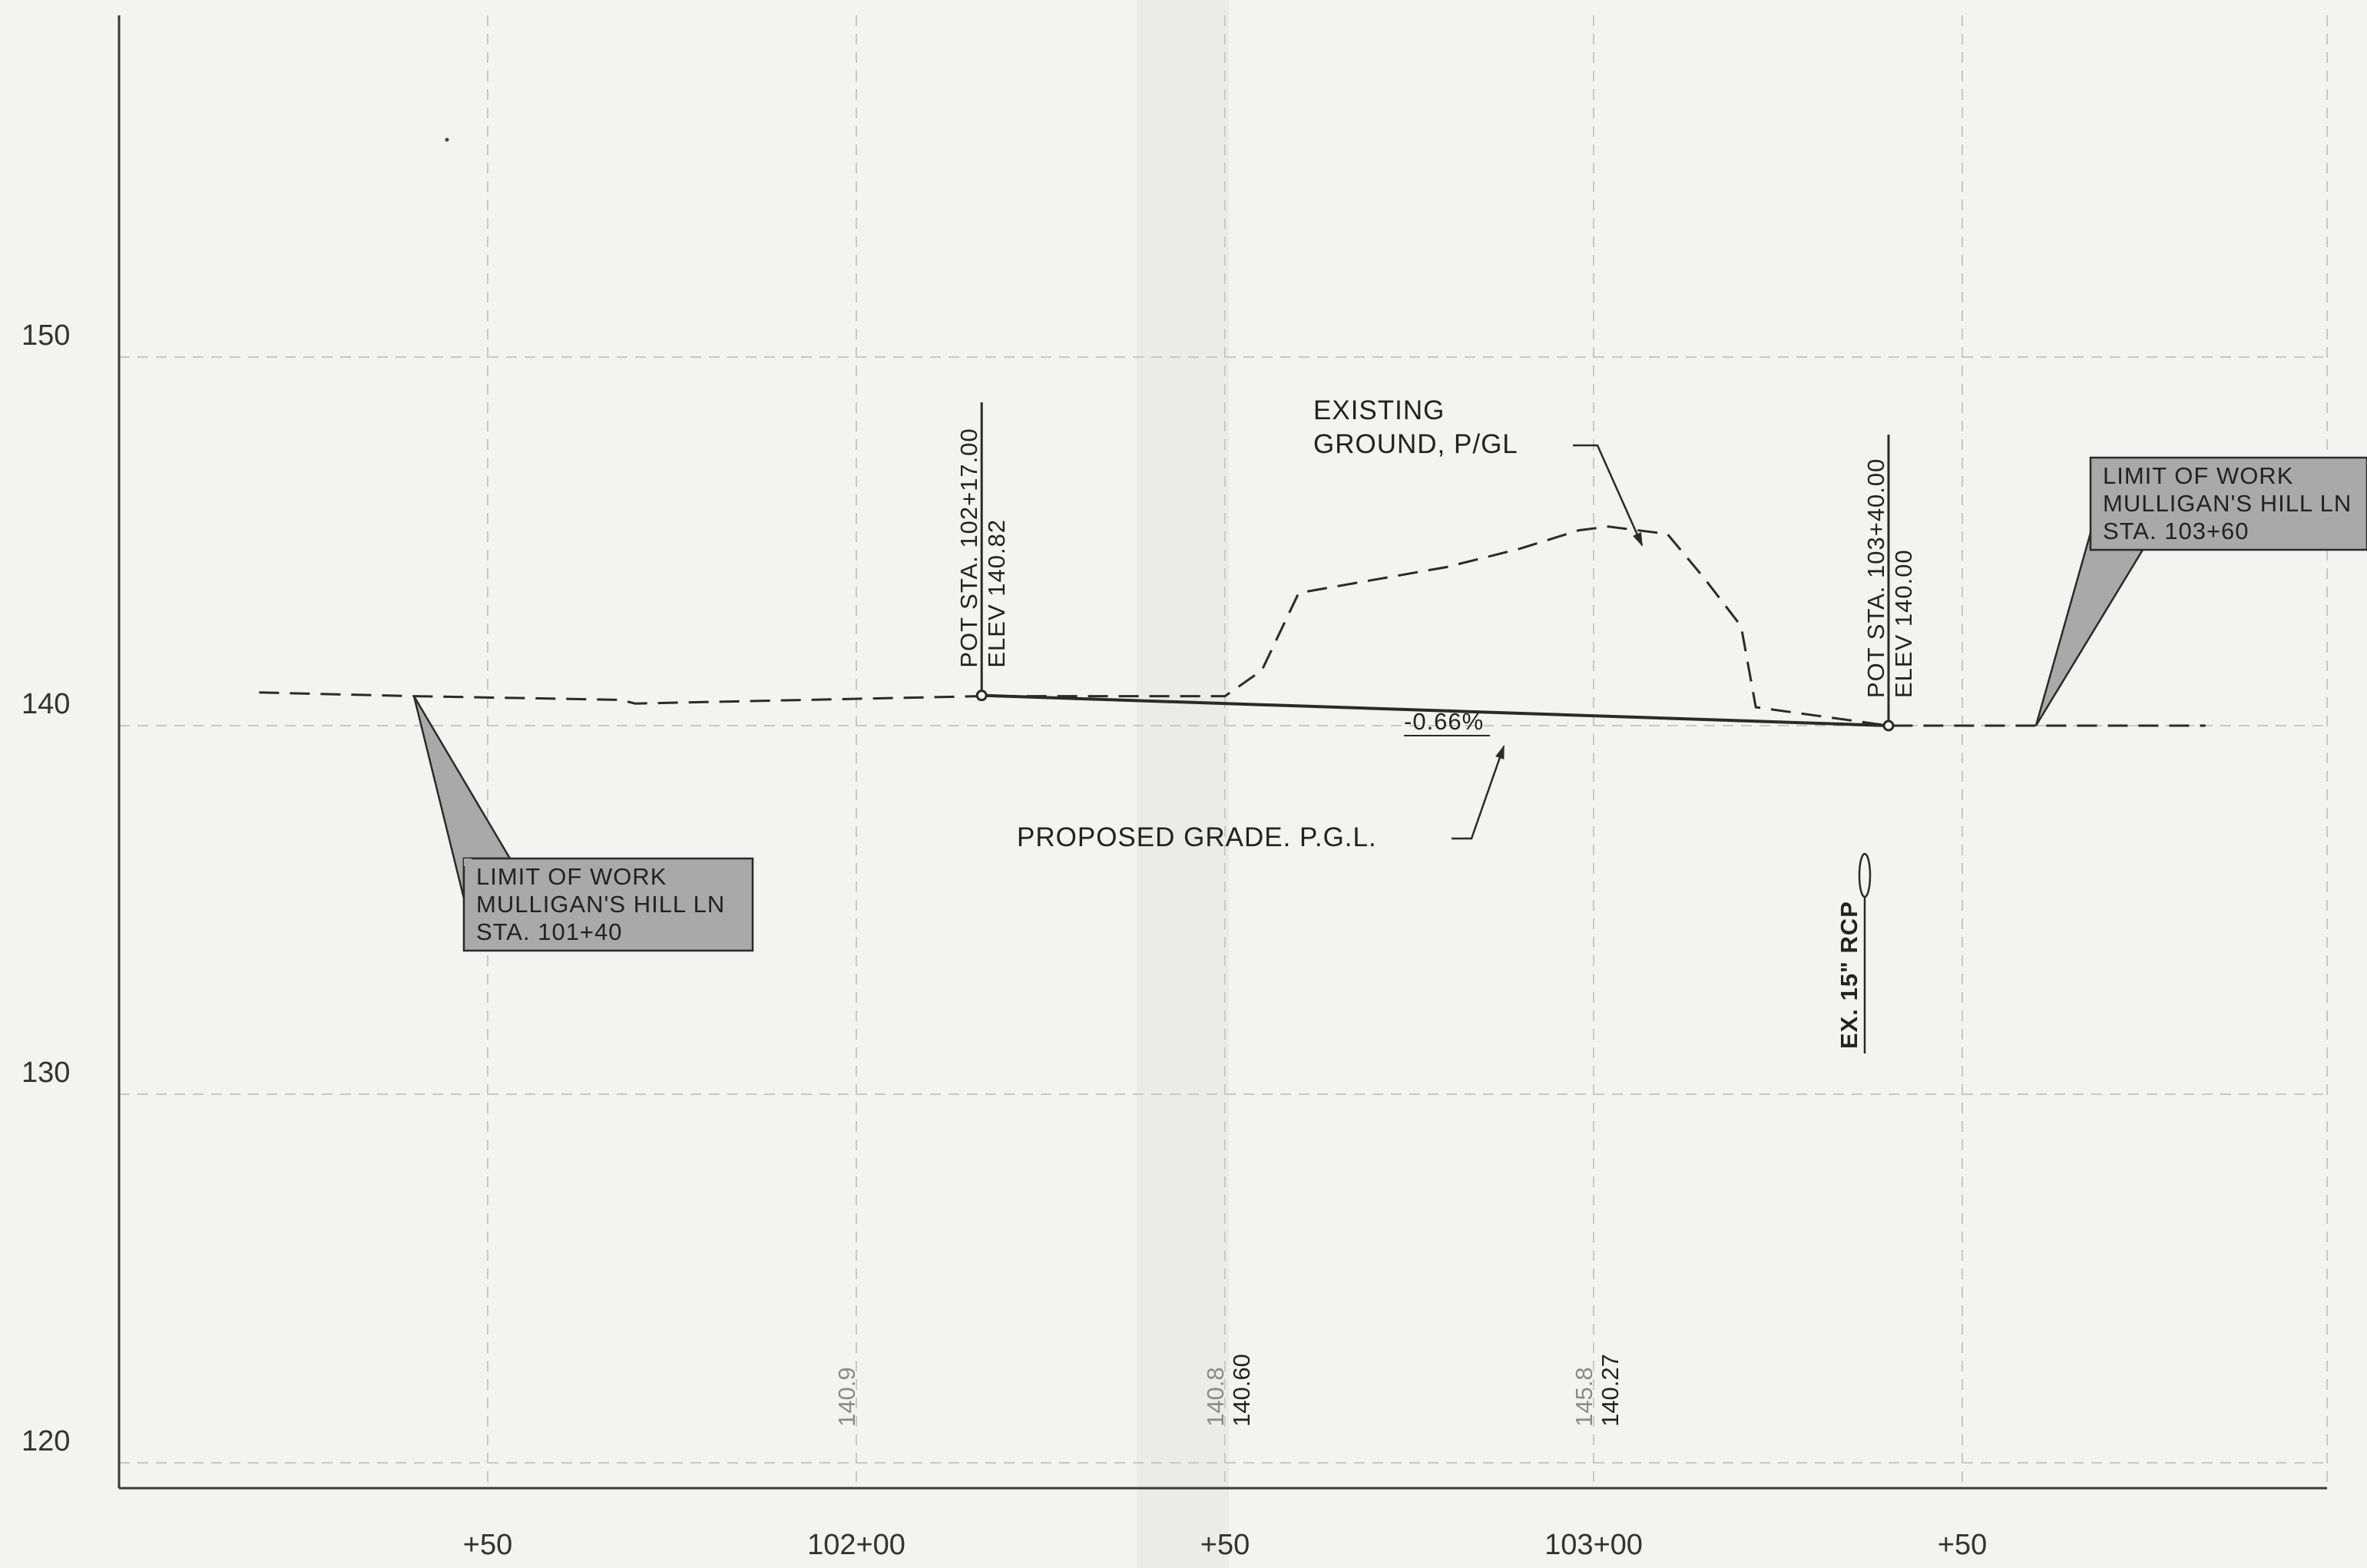 Image resolution: width=2367 pixels, height=1568 pixels. I want to click on bottom-elevation-readouts: 140.9 140.8 140.60 145.8 140.27, so click(1228, 1391).